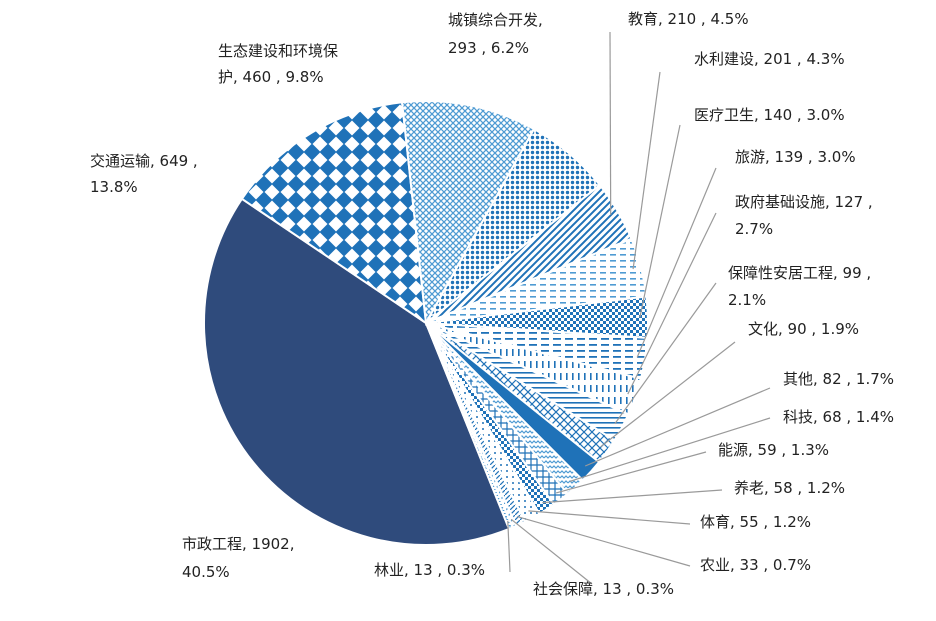  I want to click on slice-label-13: 科技, 68 , 1.4%, so click(838, 417).